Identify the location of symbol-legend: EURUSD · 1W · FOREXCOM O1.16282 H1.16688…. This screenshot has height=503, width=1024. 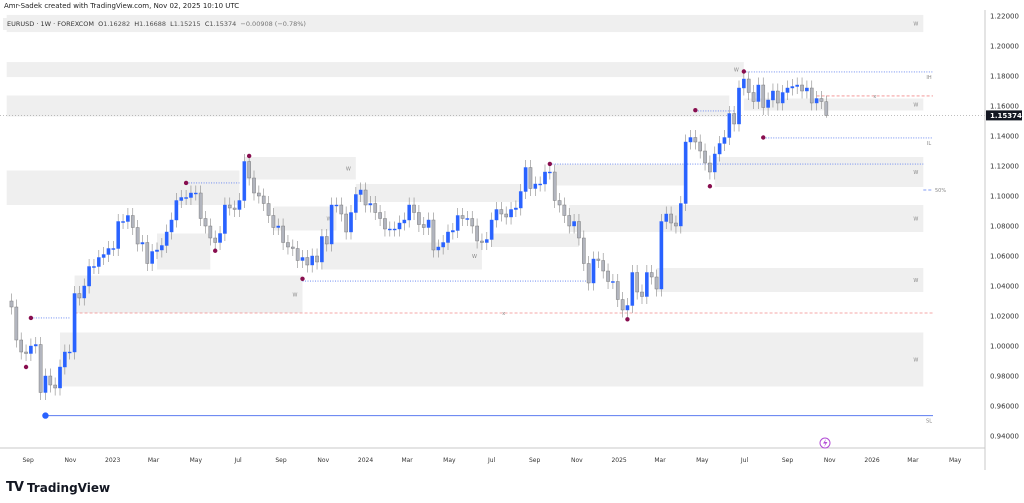
(156, 24).